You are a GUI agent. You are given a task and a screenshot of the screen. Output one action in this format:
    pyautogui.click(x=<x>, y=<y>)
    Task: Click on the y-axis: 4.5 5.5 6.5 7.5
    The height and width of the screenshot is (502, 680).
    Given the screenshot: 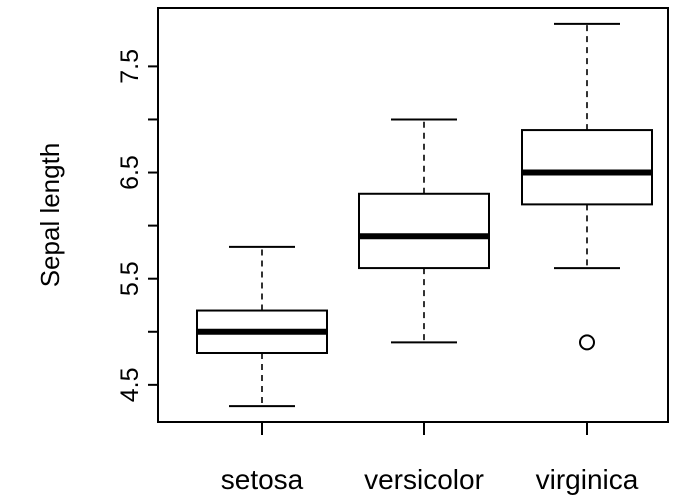 What is the action you would take?
    pyautogui.click(x=137, y=225)
    